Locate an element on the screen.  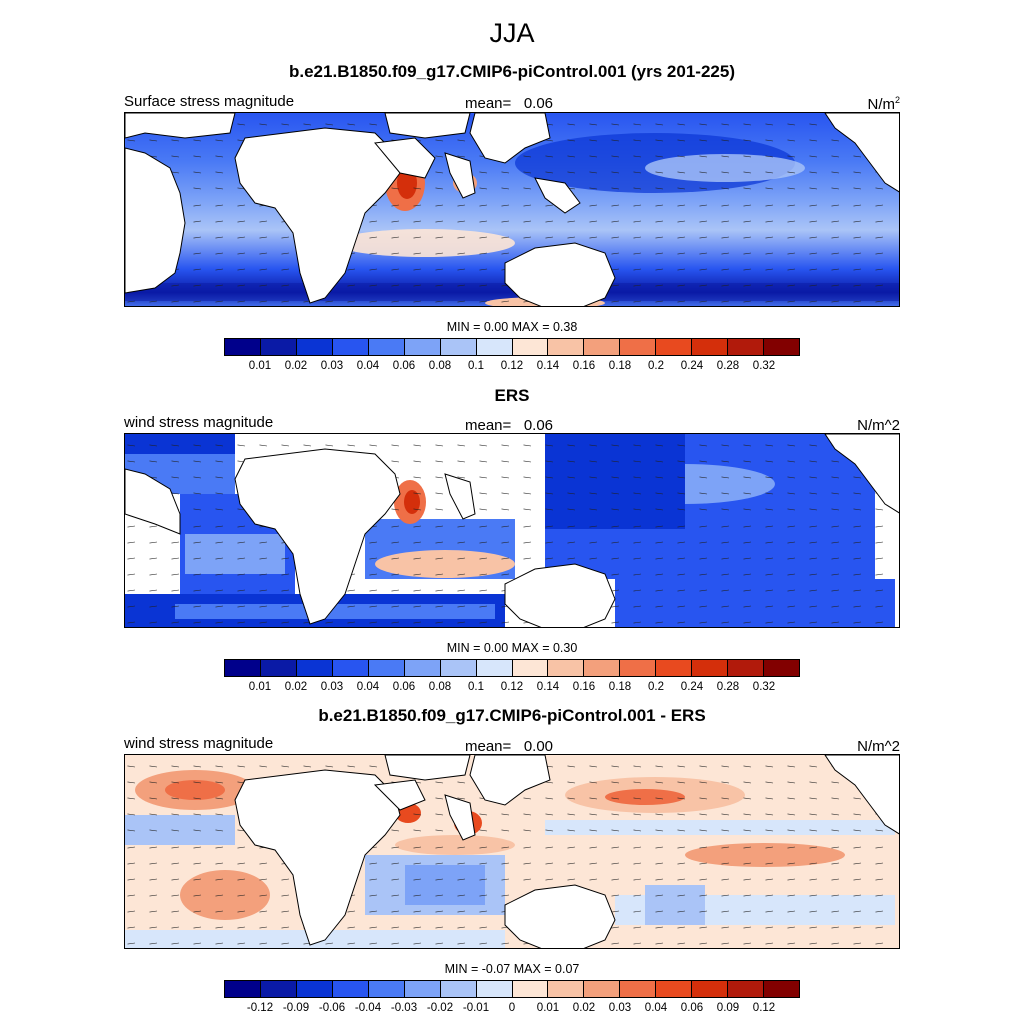
panel1-mean-value: 0.06 is located at coordinates (538, 103).